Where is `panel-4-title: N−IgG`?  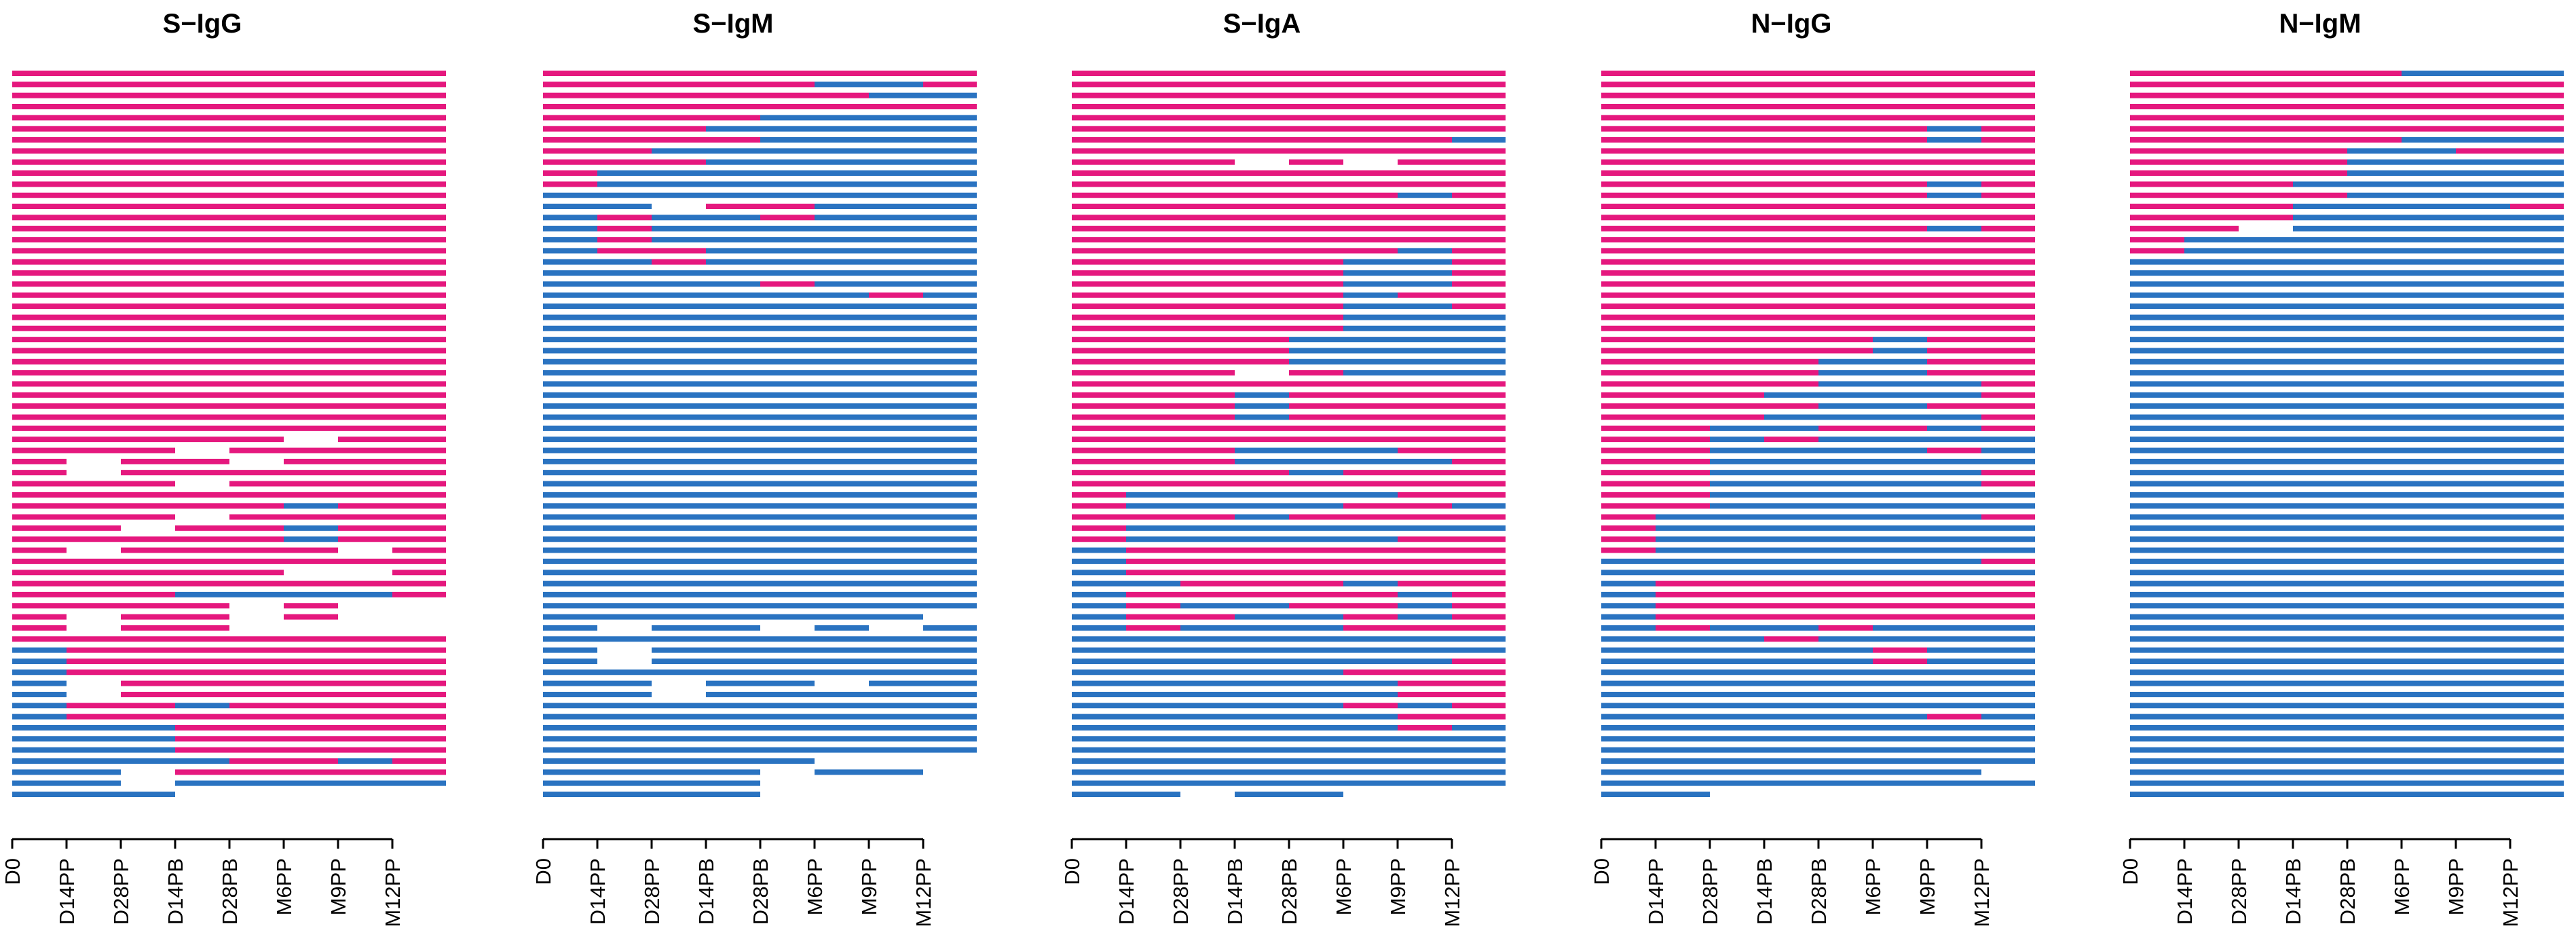 panel-4-title: N−IgG is located at coordinates (1792, 24).